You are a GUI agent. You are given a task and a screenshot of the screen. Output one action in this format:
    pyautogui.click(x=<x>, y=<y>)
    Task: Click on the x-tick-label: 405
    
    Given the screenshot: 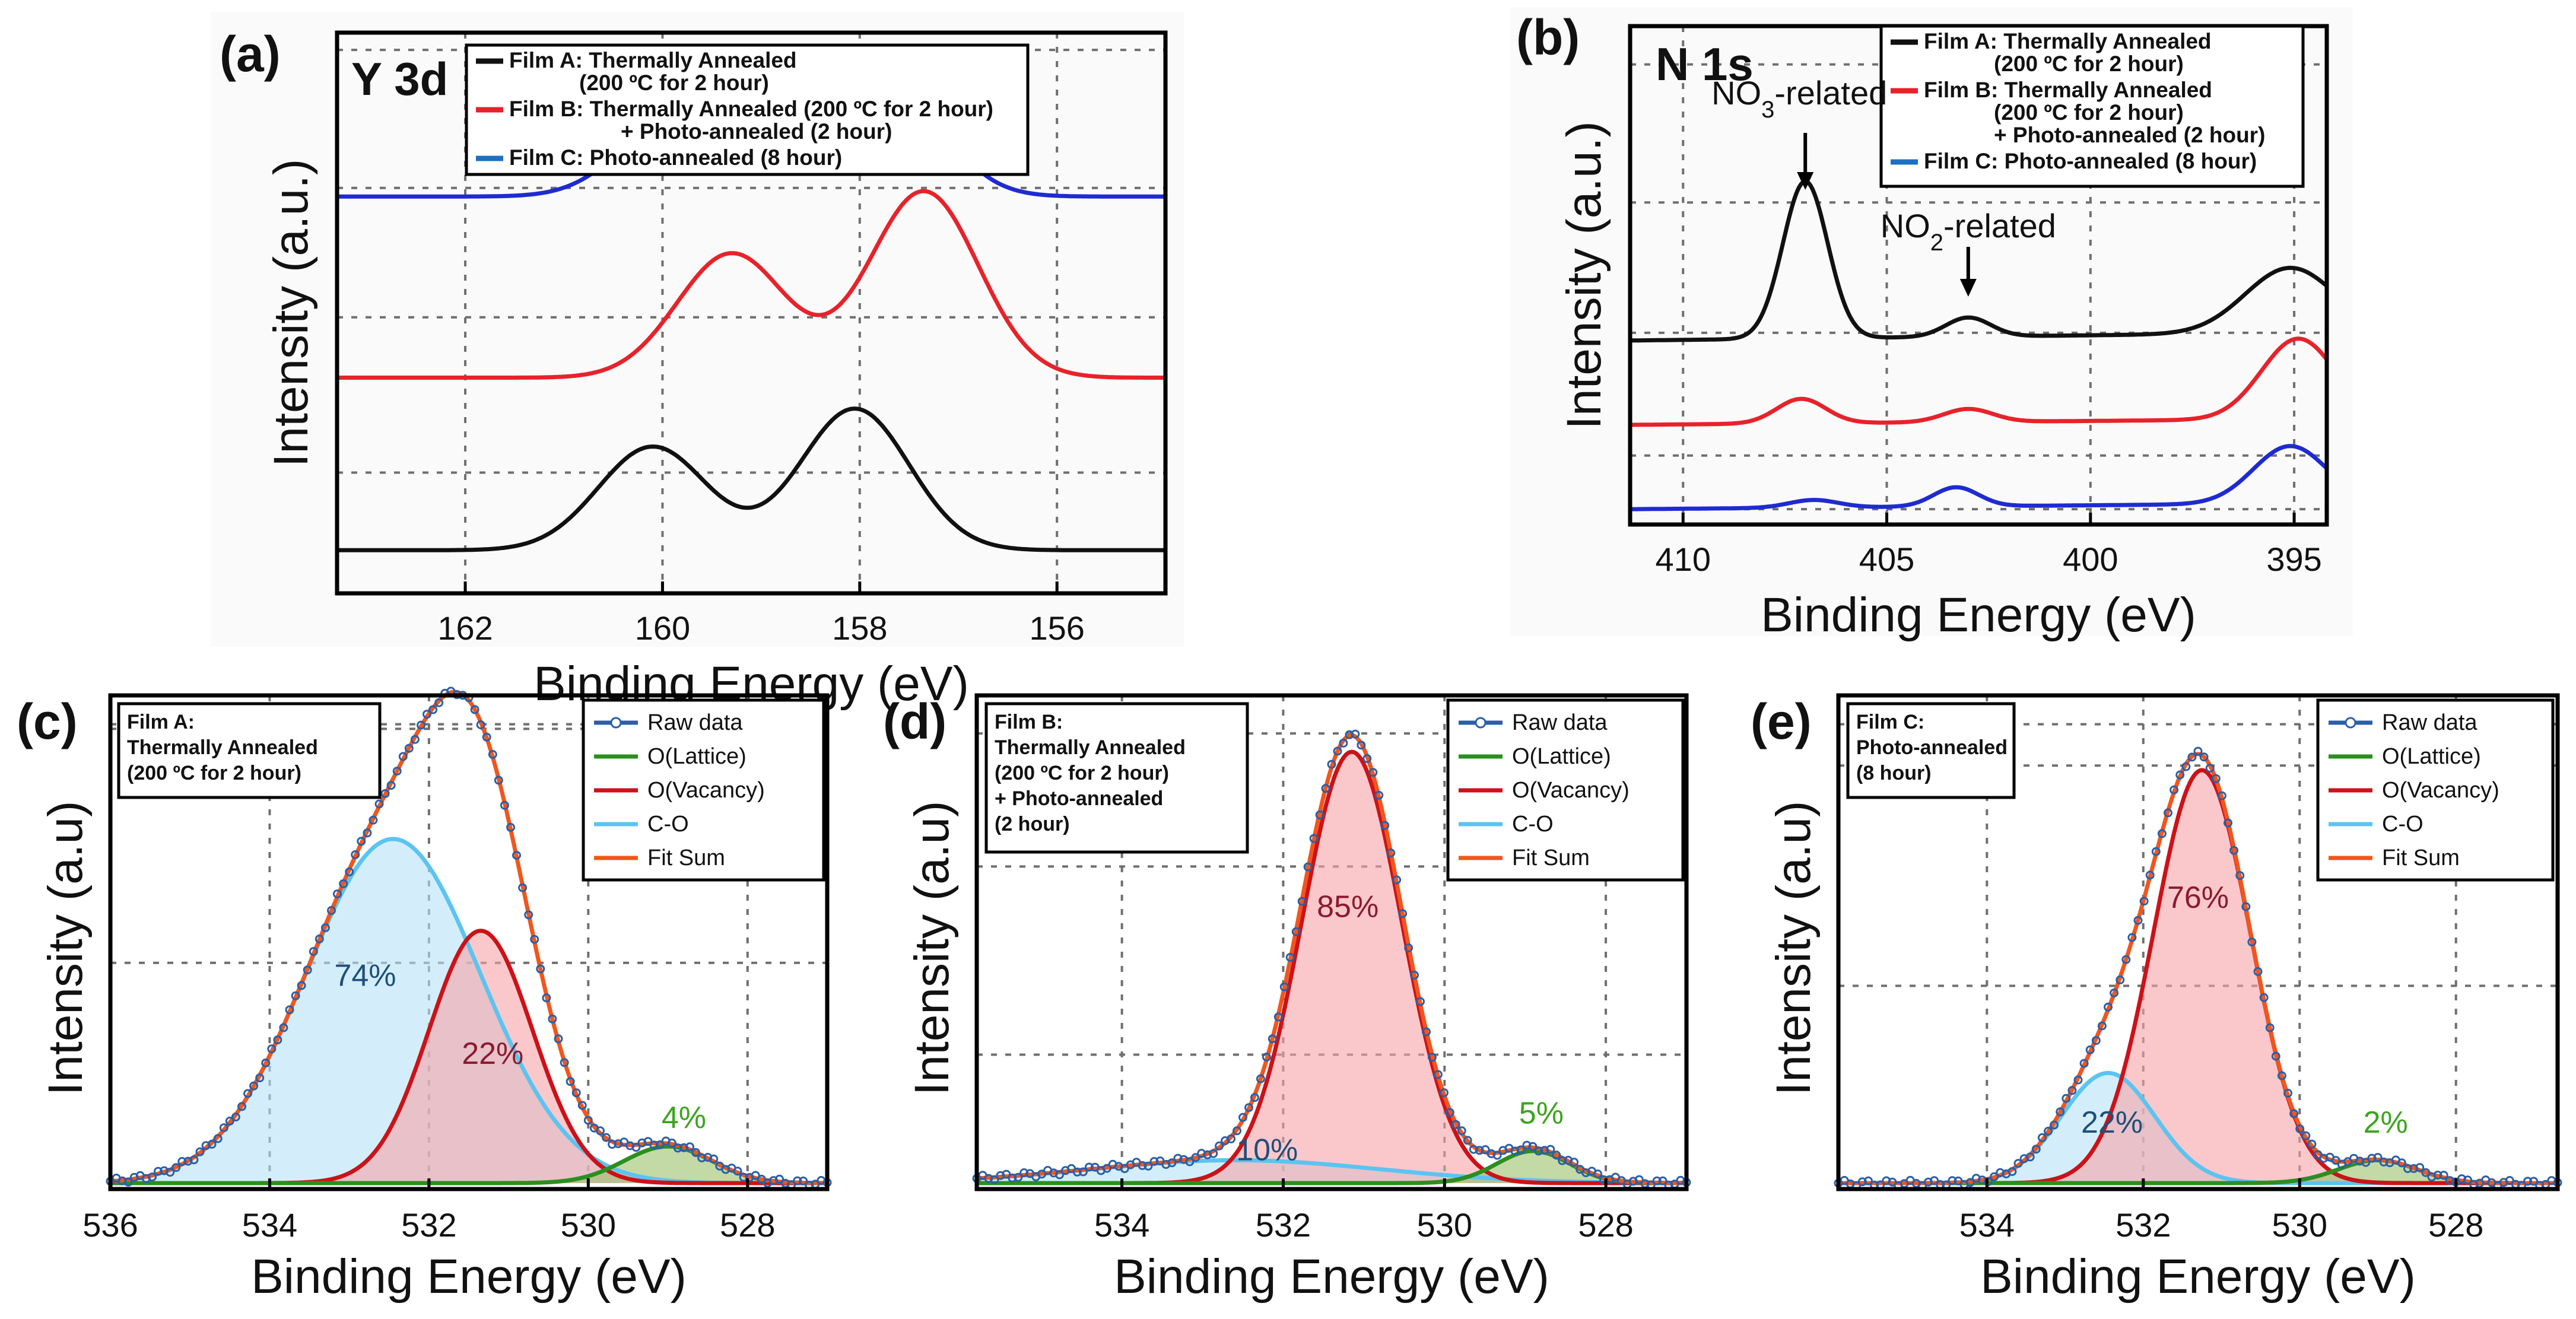 What is the action you would take?
    pyautogui.click(x=1886, y=560)
    